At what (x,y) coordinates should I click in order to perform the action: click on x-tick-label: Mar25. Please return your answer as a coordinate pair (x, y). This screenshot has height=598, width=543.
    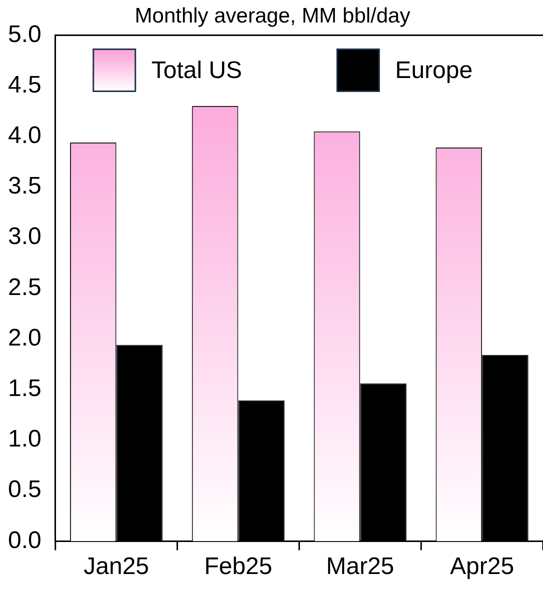
    Looking at the image, I should click on (360, 566).